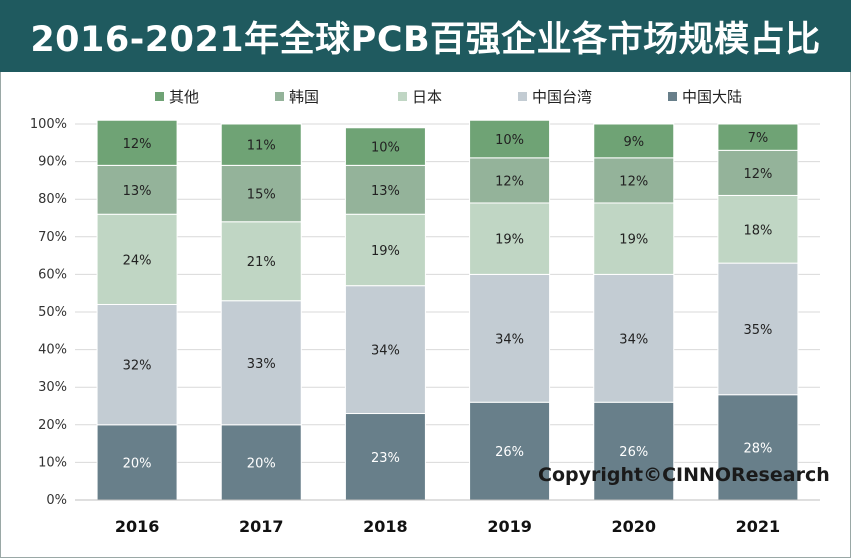 The height and width of the screenshot is (558, 851). Describe the element at coordinates (509, 526) in the screenshot. I see `x-tick-label: 2019` at that location.